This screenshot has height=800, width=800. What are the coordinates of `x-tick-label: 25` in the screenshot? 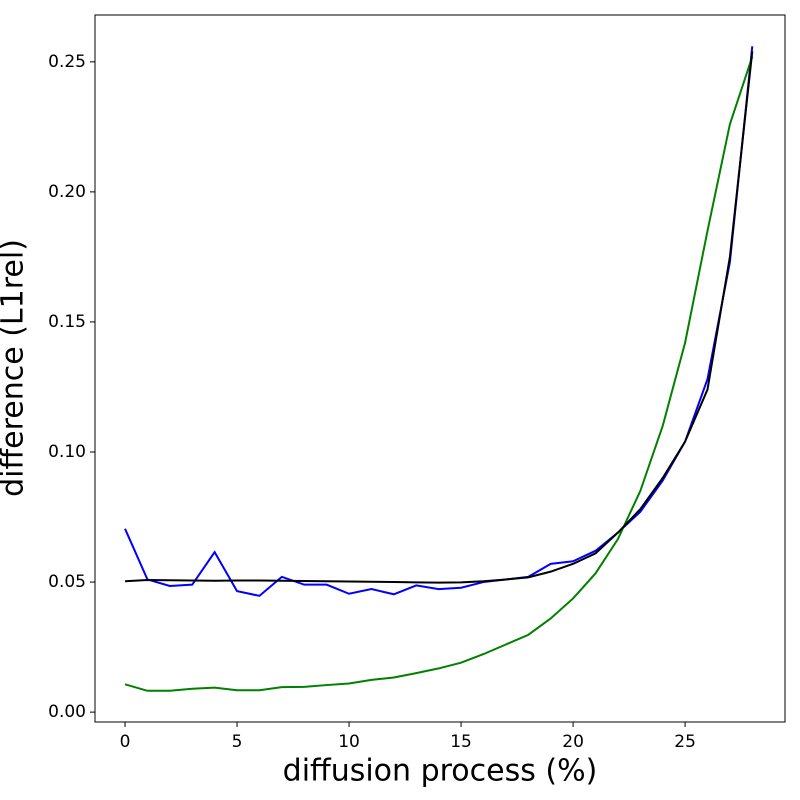 It's located at (685, 742).